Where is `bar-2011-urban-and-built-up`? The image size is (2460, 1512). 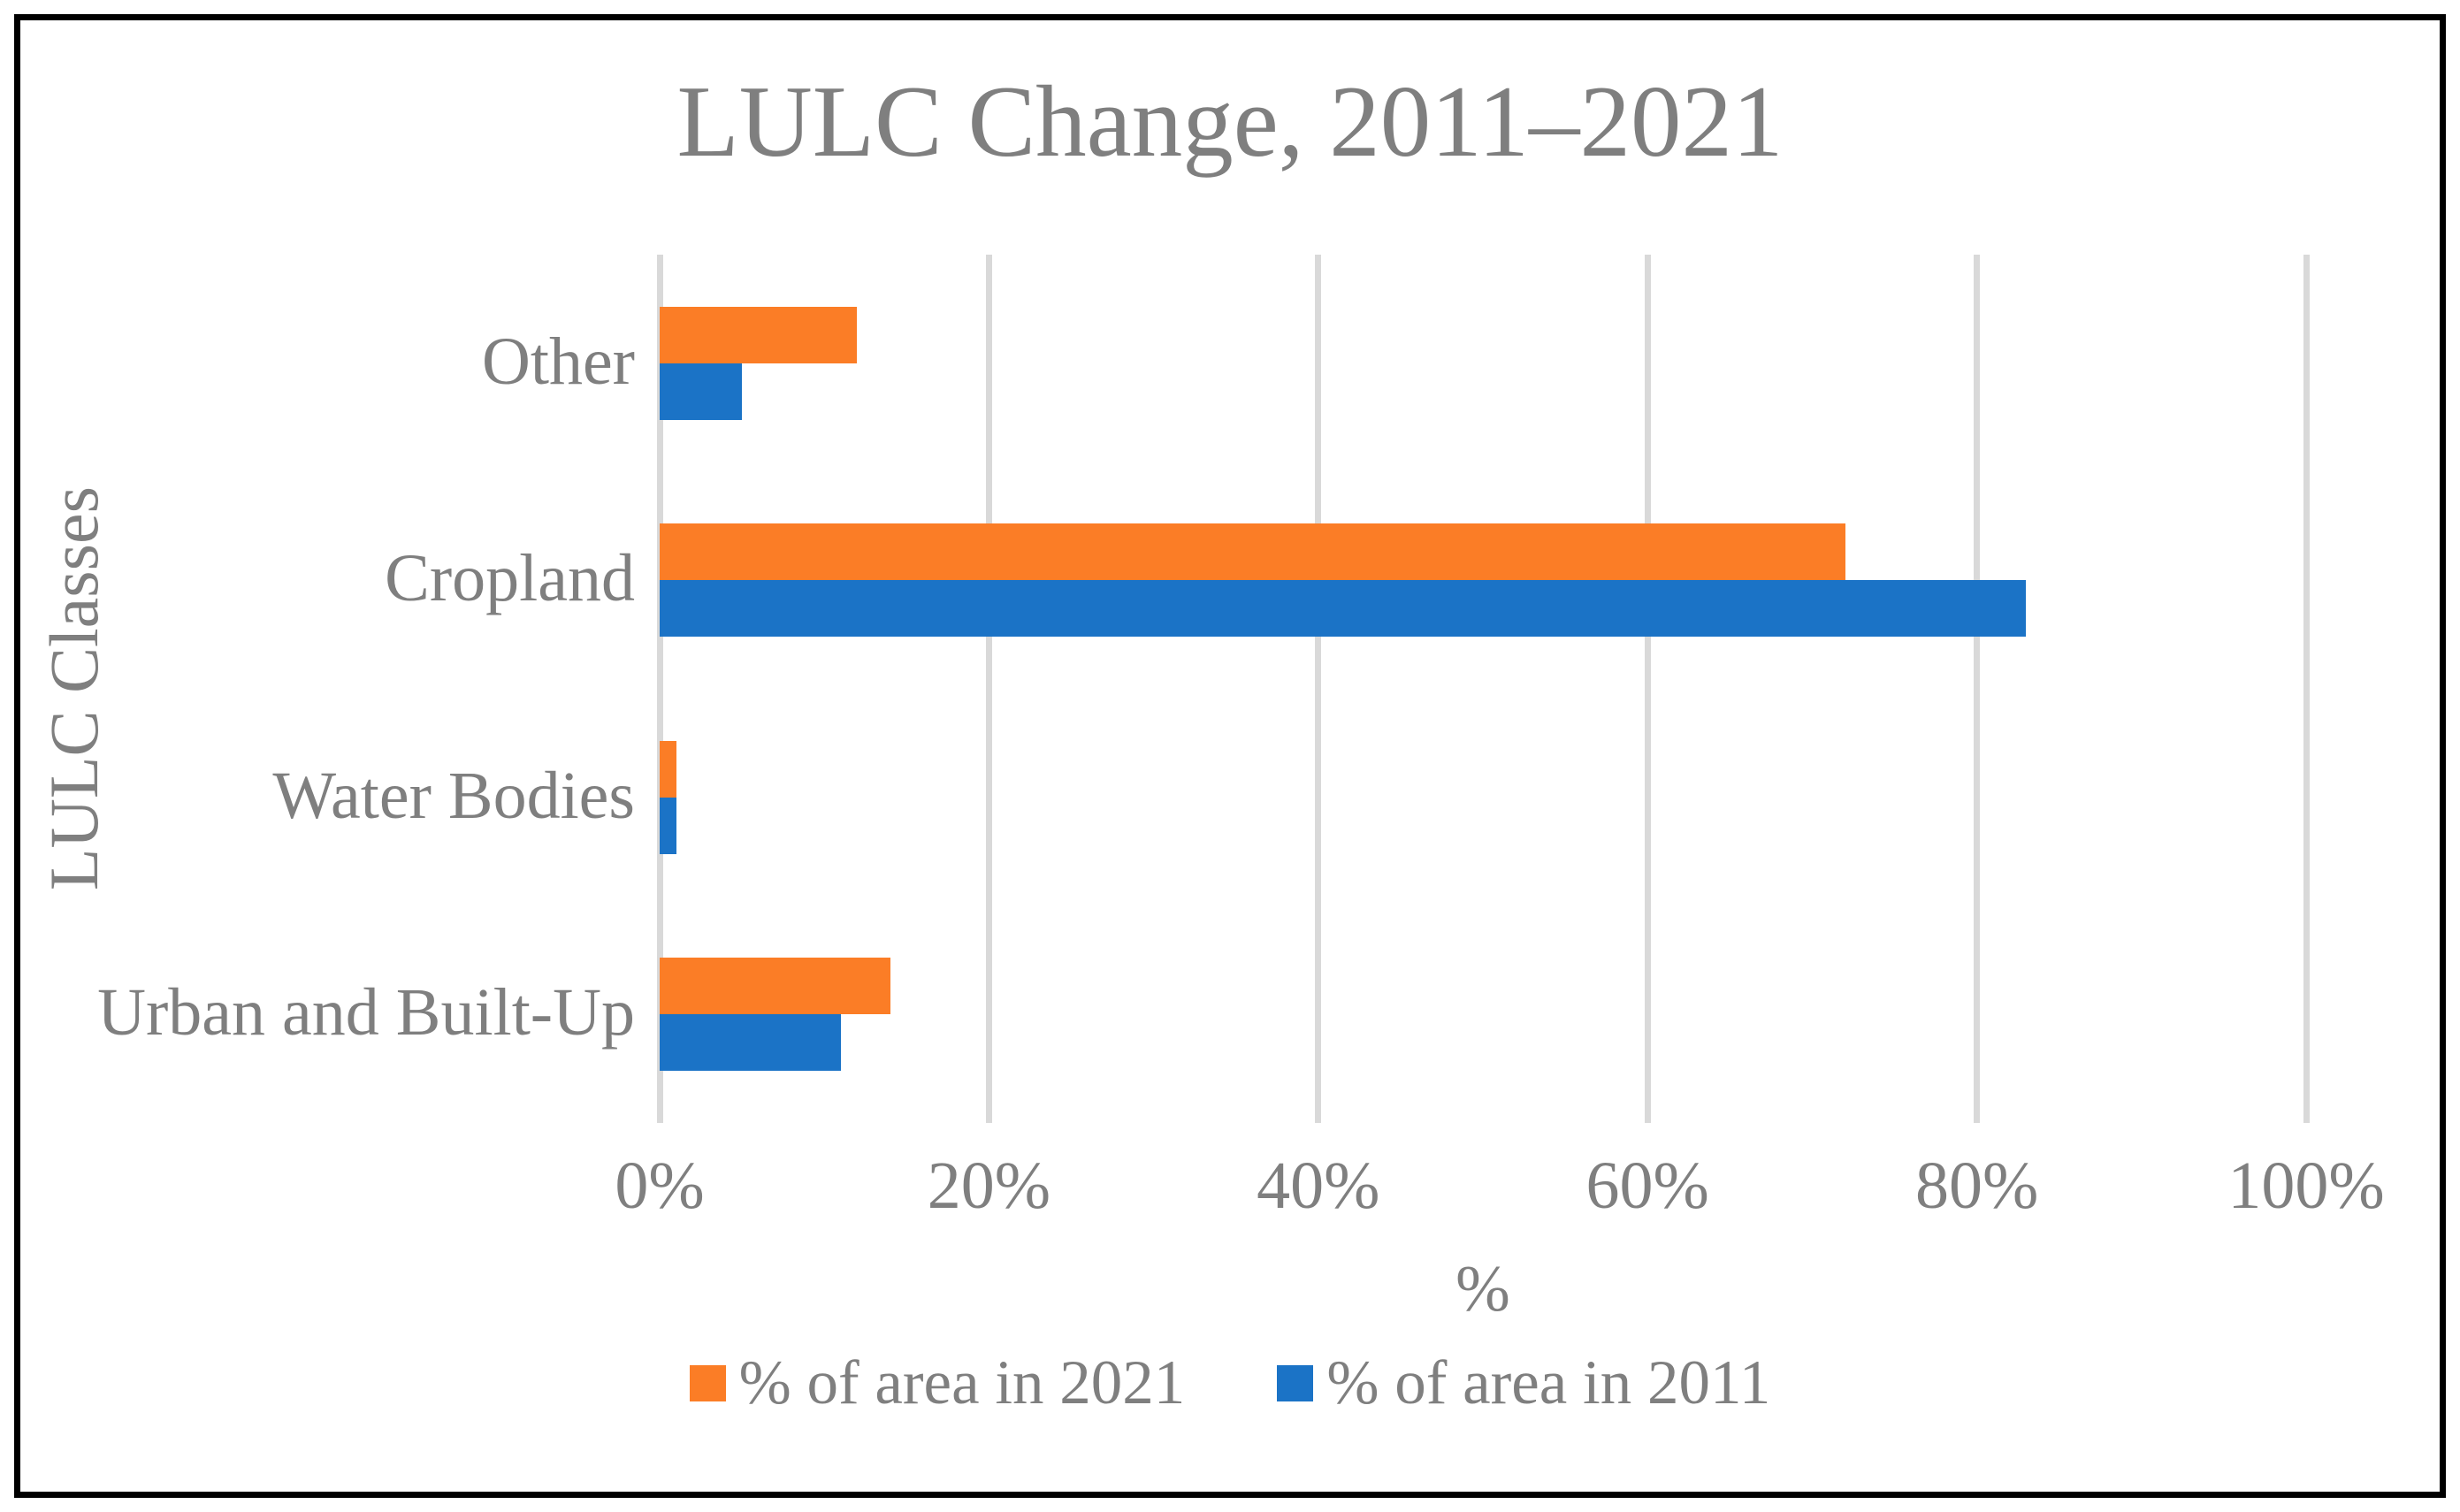 bar-2011-urban-and-built-up is located at coordinates (750, 1043).